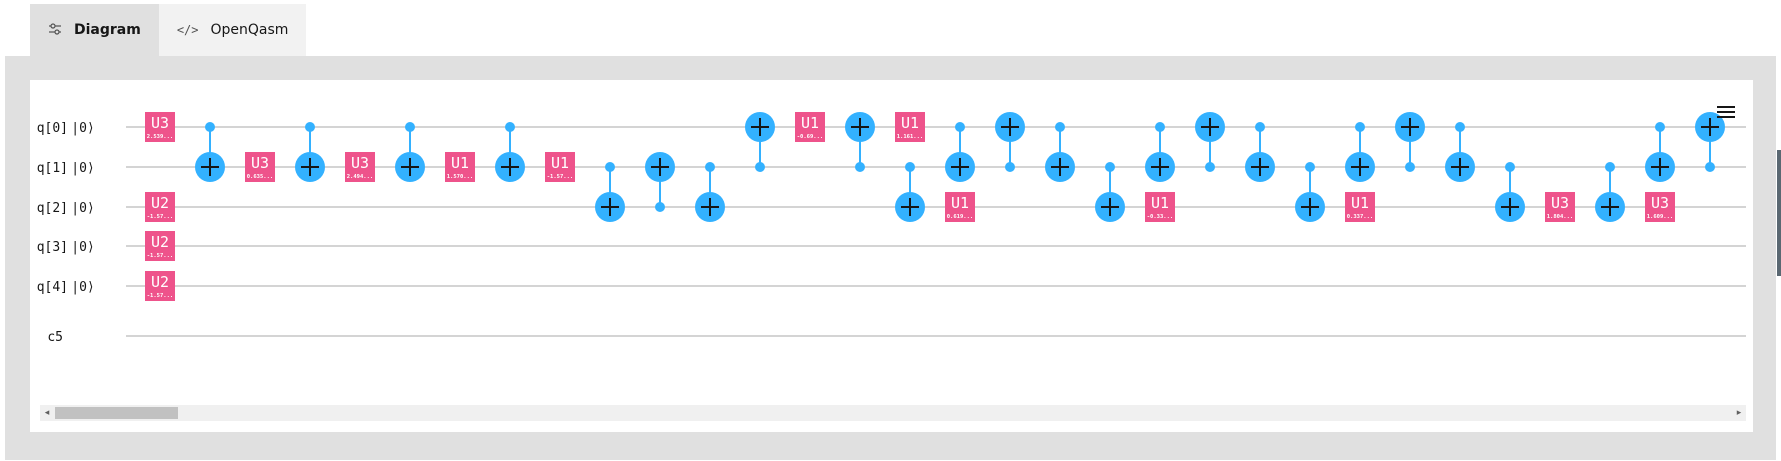  What do you see at coordinates (893, 413) in the screenshot?
I see `horizontal-scrollbar: ◂ ▸` at bounding box center [893, 413].